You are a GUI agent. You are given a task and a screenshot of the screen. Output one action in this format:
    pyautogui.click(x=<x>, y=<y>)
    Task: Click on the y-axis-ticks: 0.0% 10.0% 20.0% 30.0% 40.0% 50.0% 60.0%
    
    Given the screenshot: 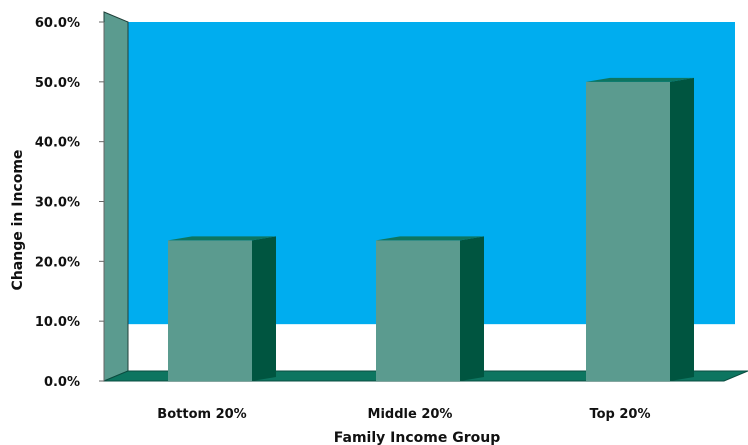 What is the action you would take?
    pyautogui.click(x=69, y=203)
    